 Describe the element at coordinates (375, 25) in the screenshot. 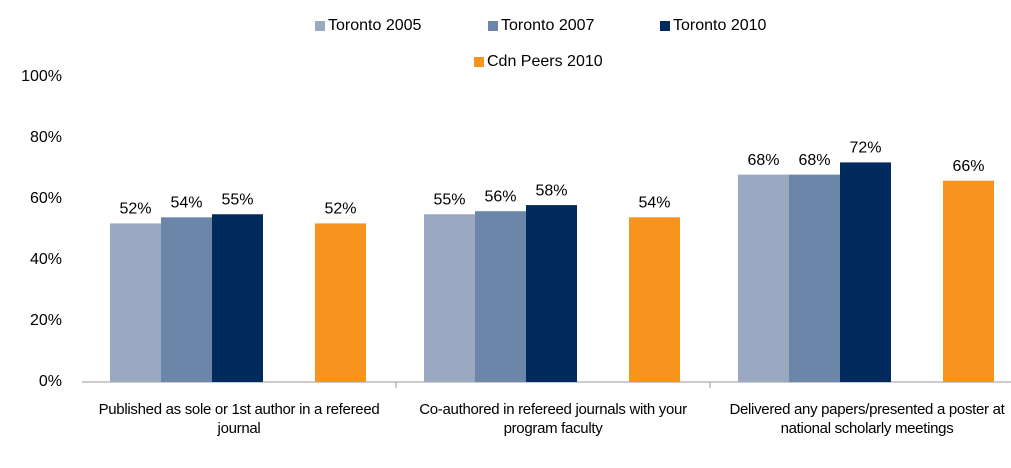

I see `legend-label: Toronto 2005` at that location.